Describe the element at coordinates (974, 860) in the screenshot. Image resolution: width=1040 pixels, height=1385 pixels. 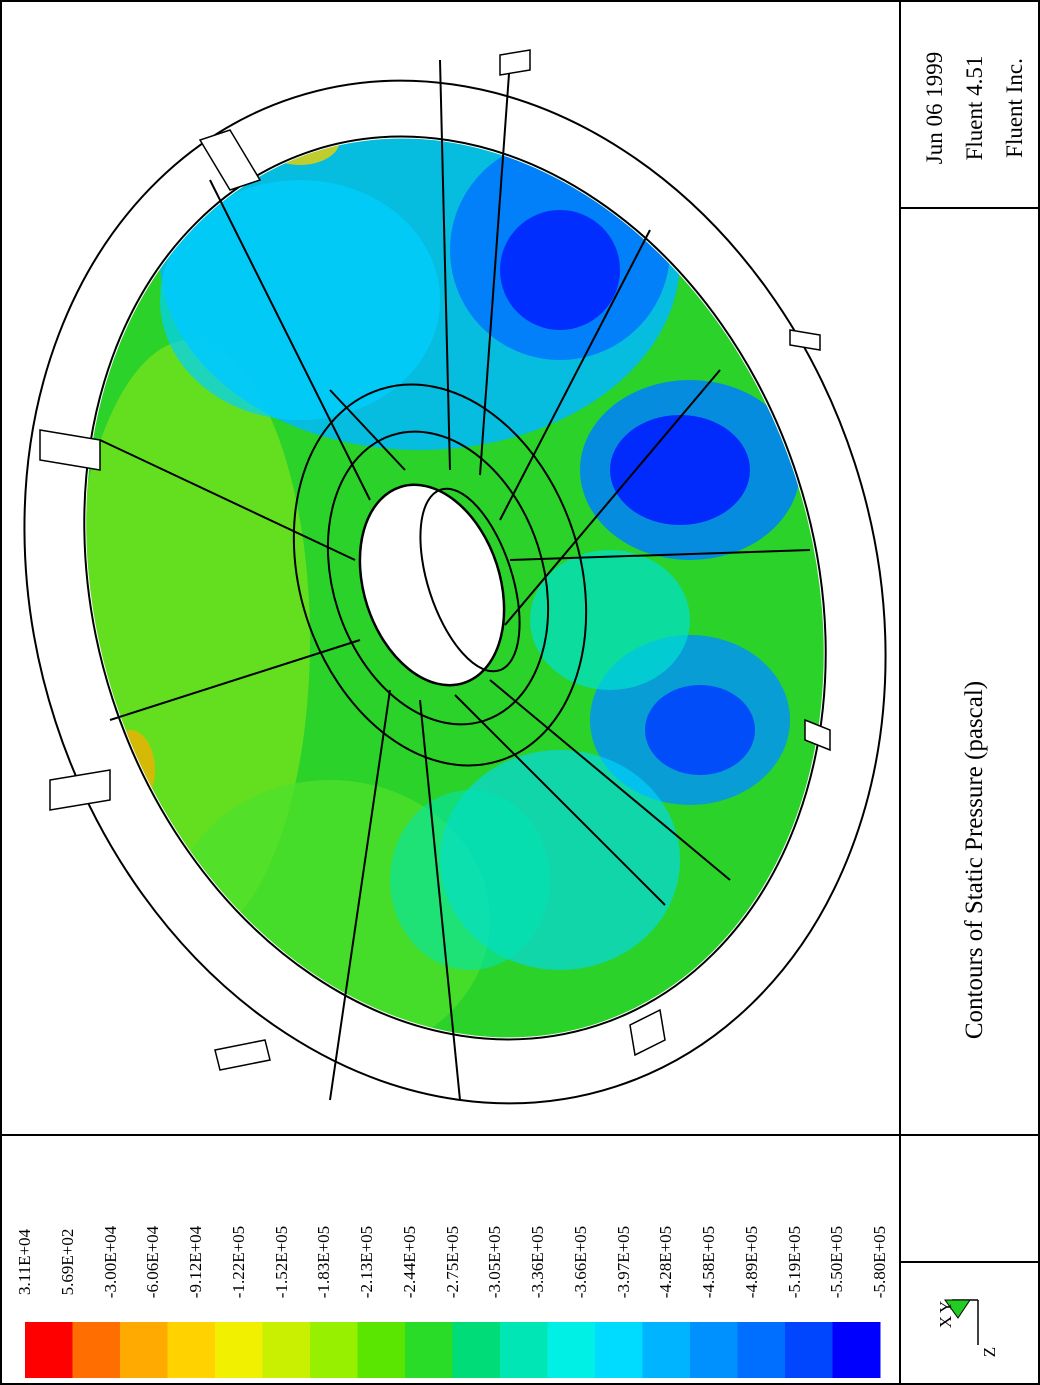
I see `plot-title: Contours of Static Pressure (pascal)` at that location.